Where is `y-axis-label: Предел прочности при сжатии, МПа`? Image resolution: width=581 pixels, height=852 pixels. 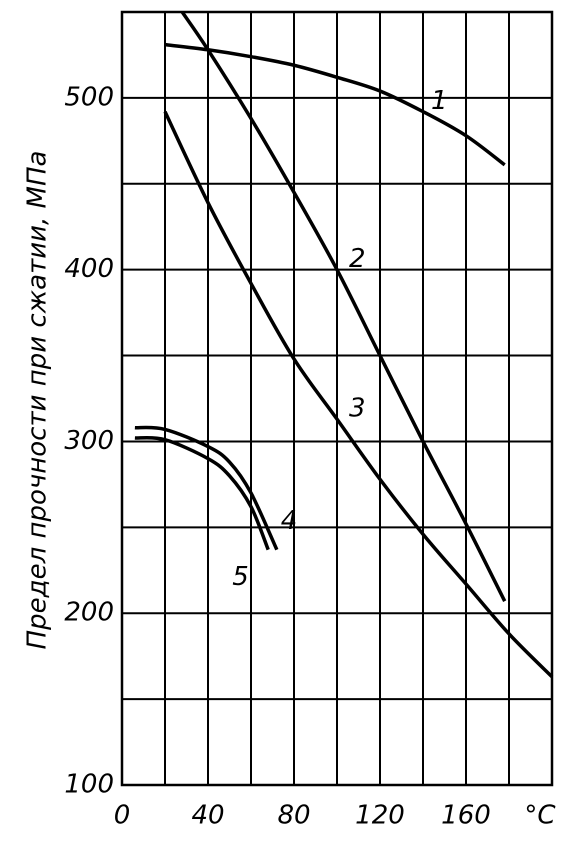
y-axis-label: Предел прочности при сжатии, МПа is located at coordinates (38, 400).